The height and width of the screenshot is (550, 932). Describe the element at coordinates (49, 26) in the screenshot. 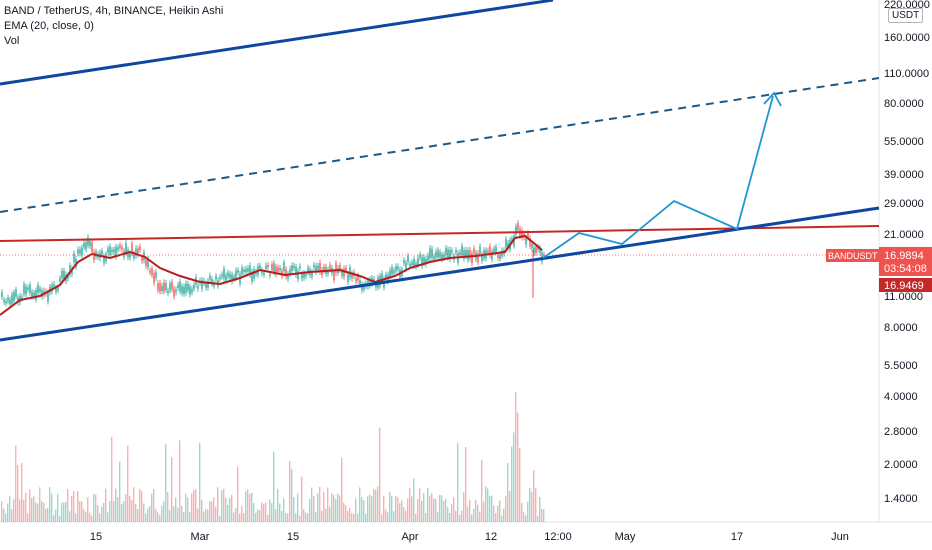

I see `ema-indicator-label: EMA (20, close, 0)` at that location.